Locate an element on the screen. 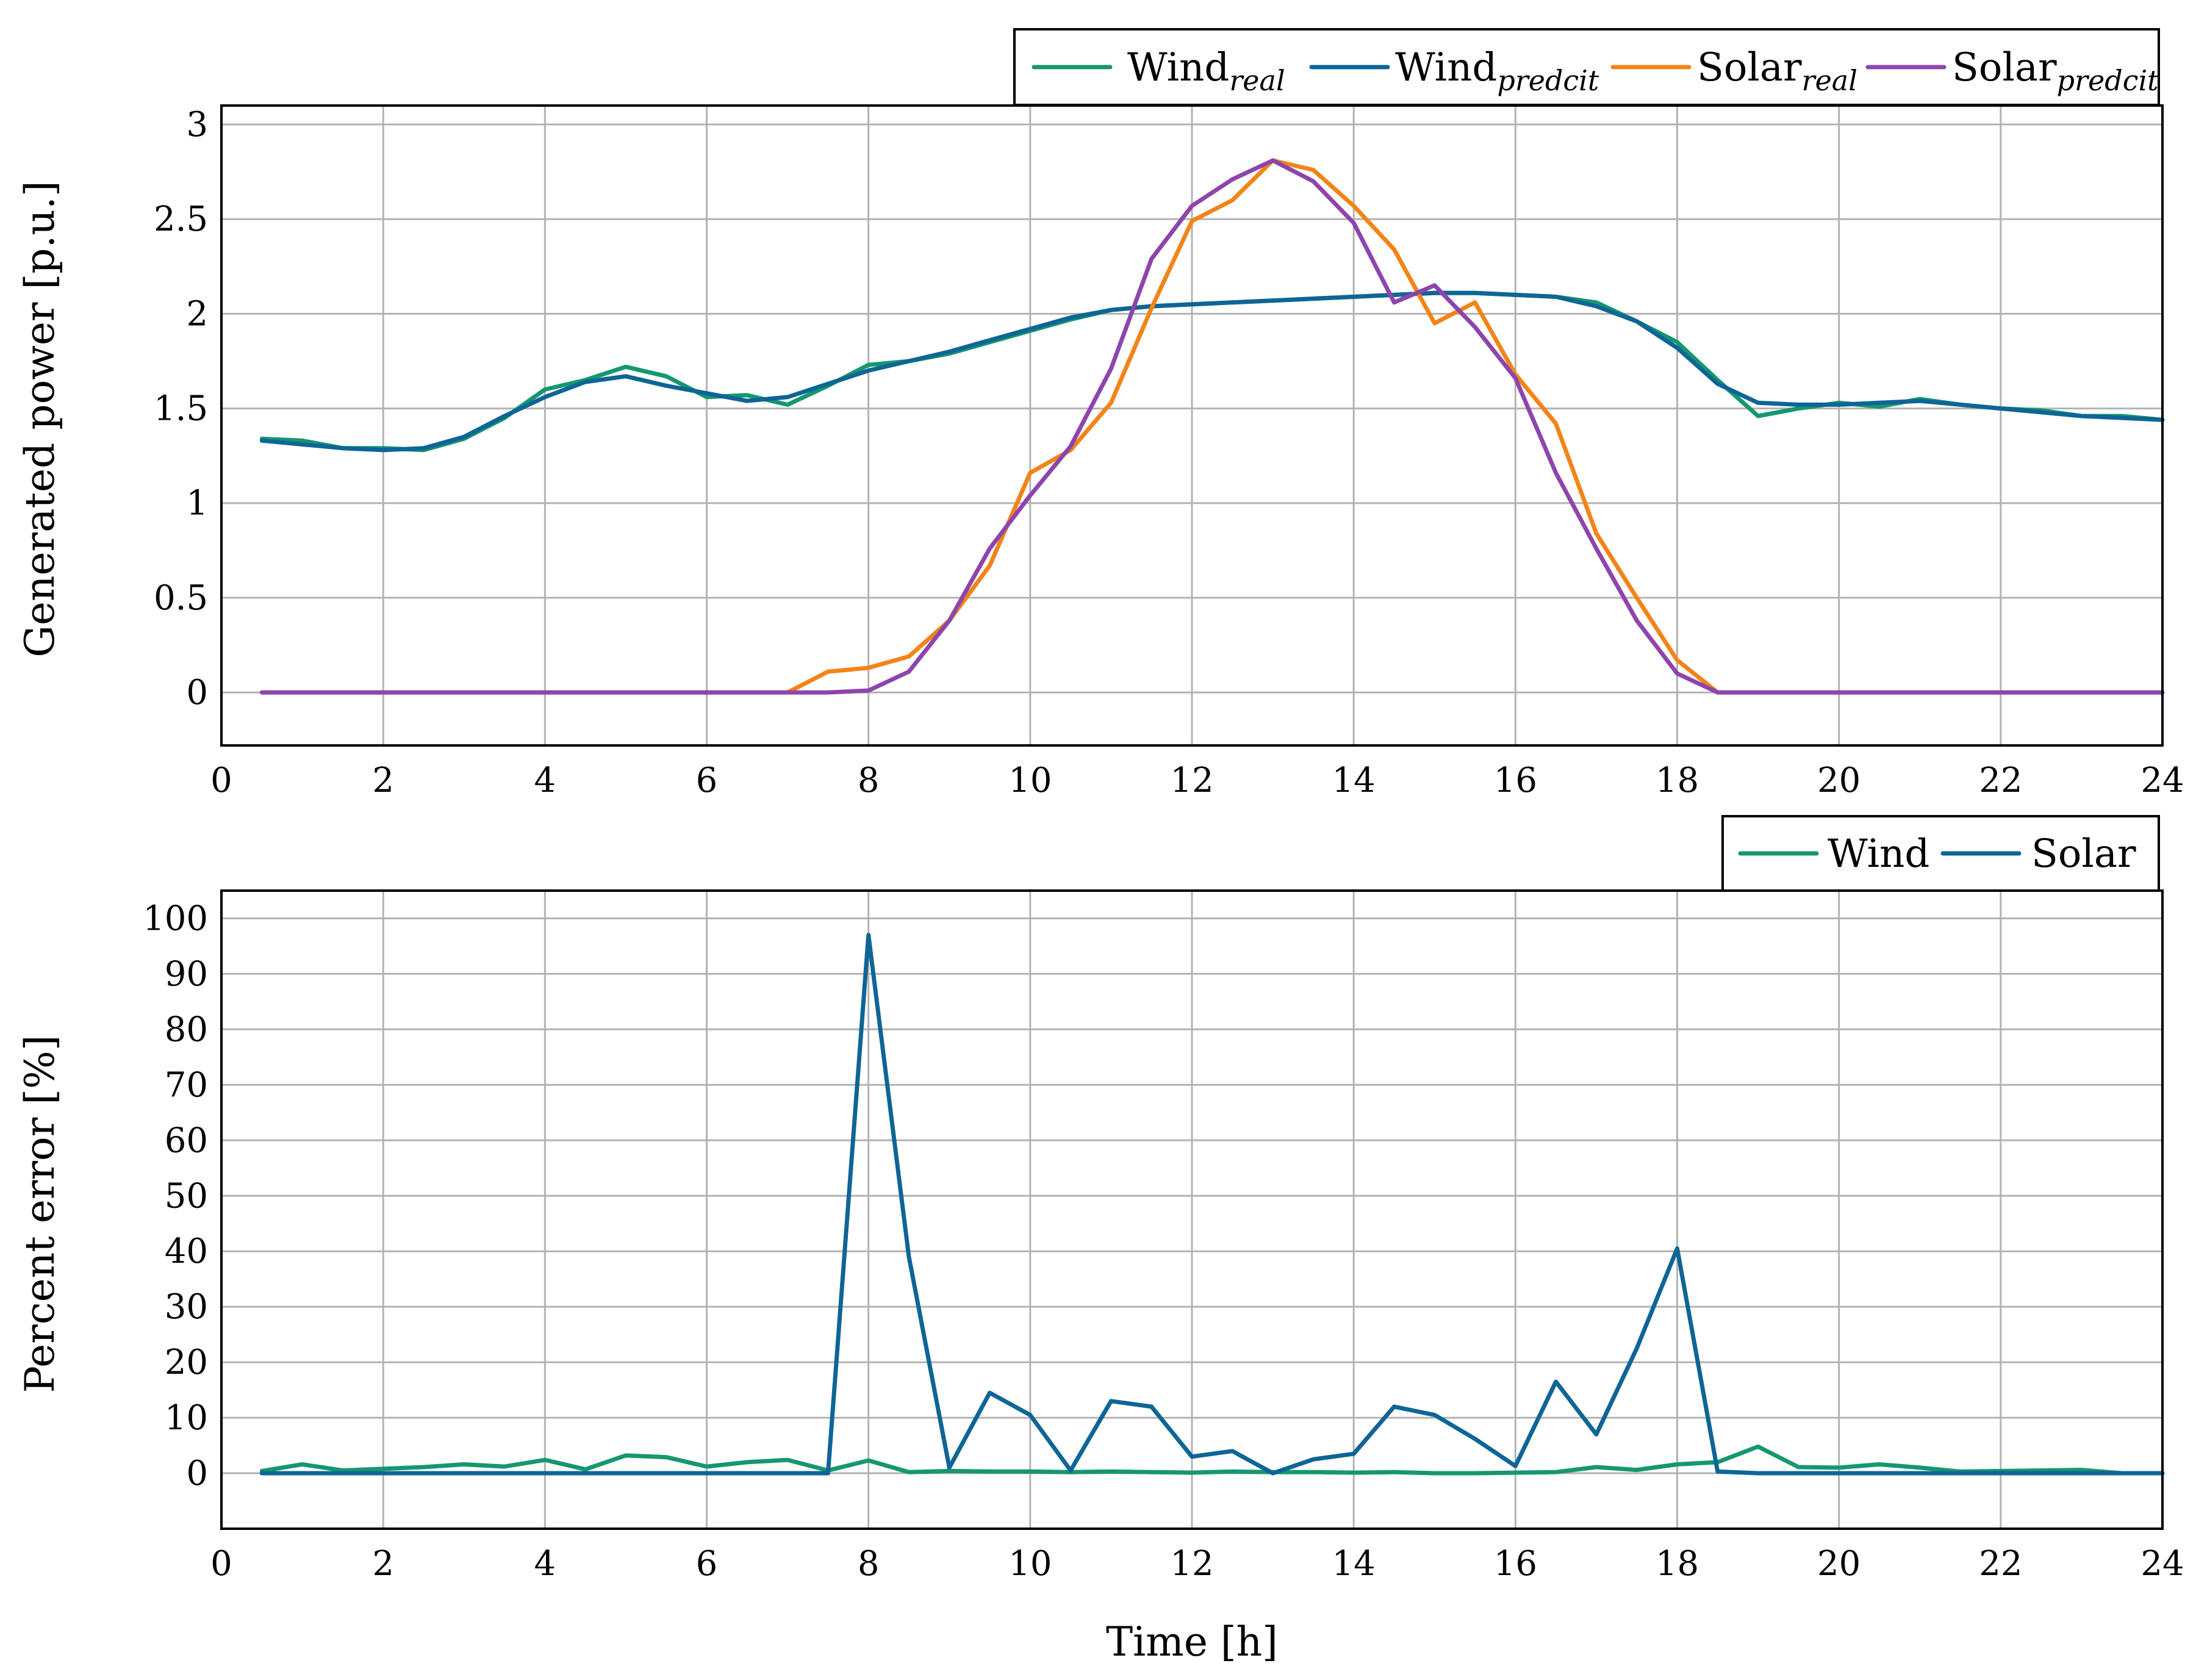 The width and height of the screenshot is (2196, 1680). legend-entry-wind-predict: Windpredcit is located at coordinates (1454, 71).